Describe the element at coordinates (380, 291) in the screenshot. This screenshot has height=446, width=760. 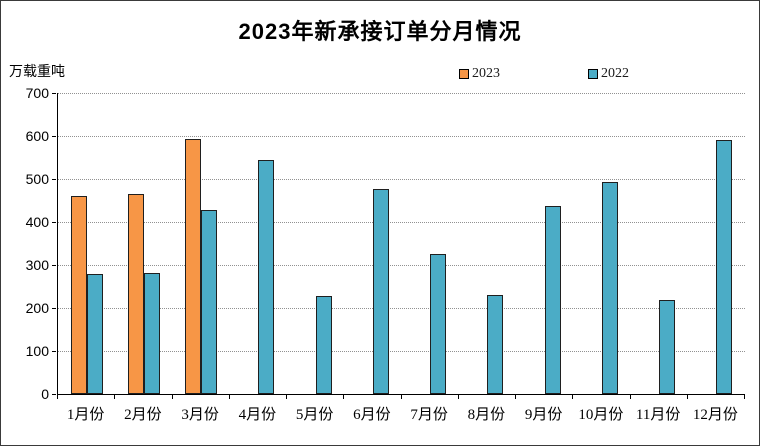
I see `bar-2022-6月份` at that location.